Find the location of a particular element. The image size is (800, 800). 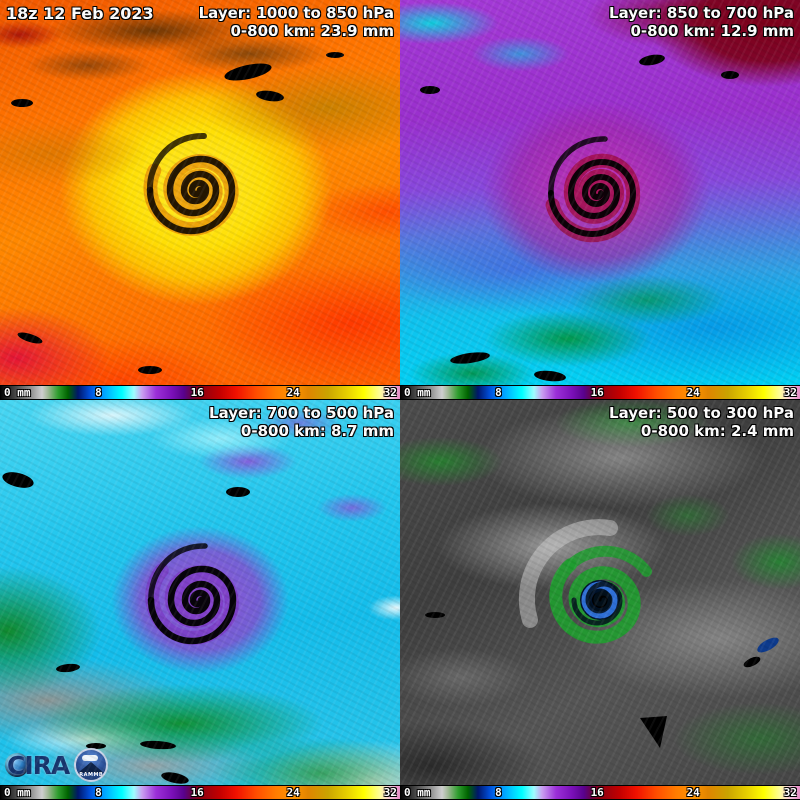

rammb-logo-text: RAMMB is located at coordinates (91, 775).